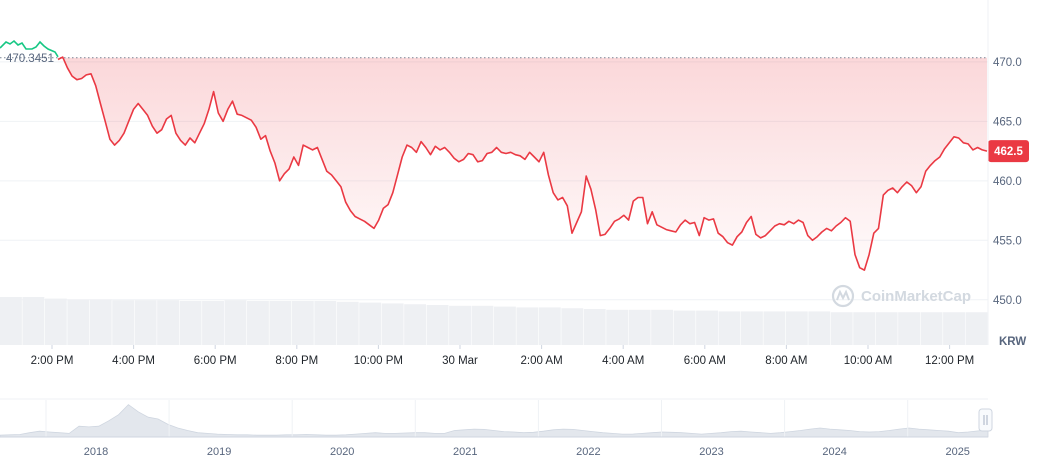 This screenshot has height=468, width=1047. Describe the element at coordinates (52, 361) in the screenshot. I see `x-tick-label: 2:00 PM` at that location.